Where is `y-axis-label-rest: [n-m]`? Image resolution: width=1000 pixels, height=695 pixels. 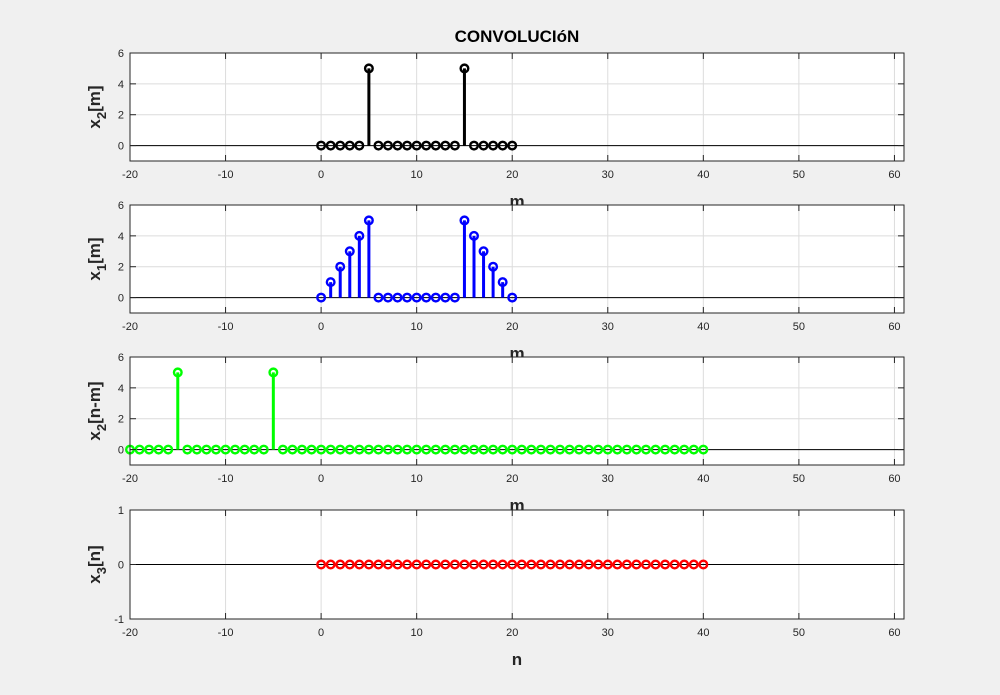 y-axis-label-rest: [n-m] is located at coordinates (94, 402).